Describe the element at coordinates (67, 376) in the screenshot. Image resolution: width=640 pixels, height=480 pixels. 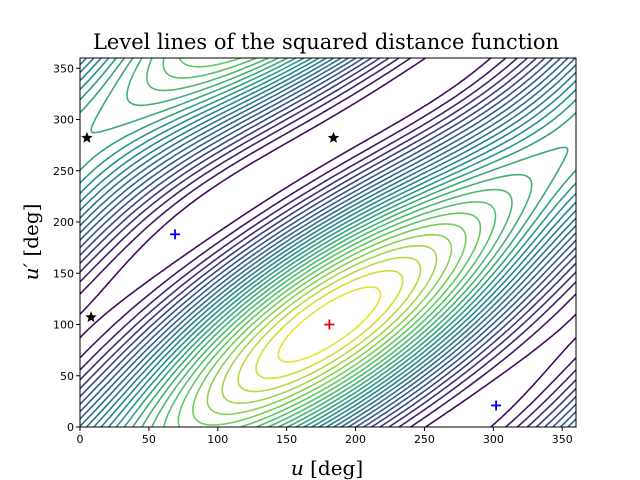
I see `y-tick-label: 50` at that location.